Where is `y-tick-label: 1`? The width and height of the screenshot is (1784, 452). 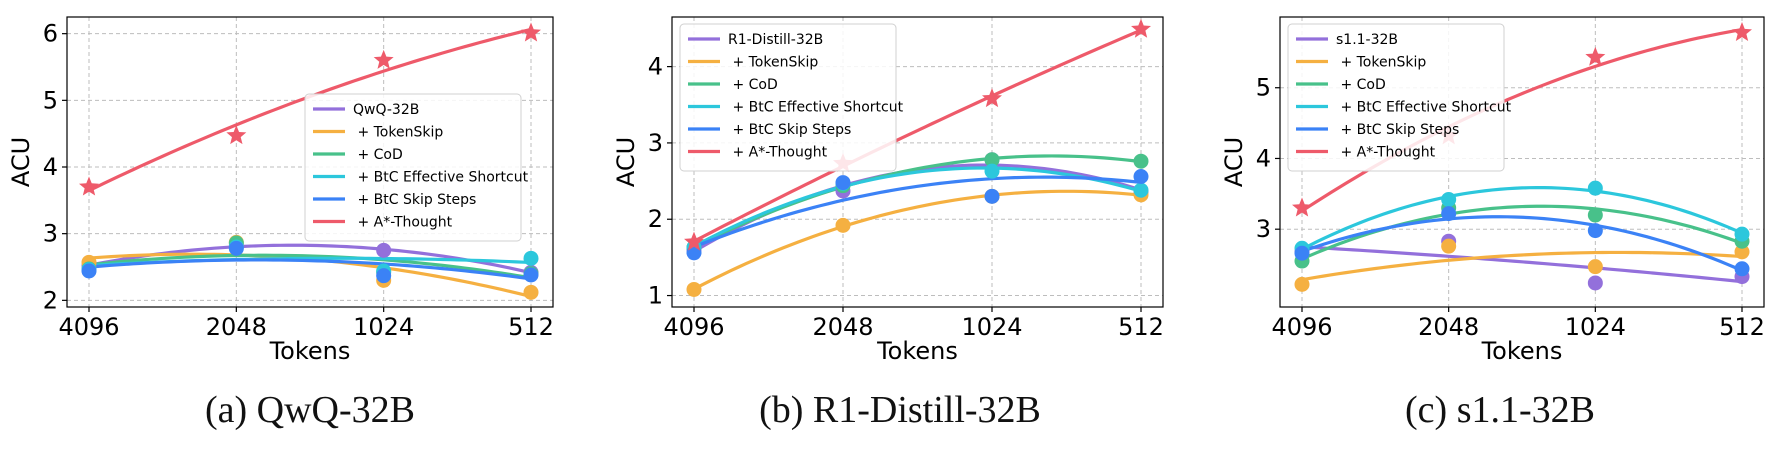 y-tick-label: 1 is located at coordinates (655, 296).